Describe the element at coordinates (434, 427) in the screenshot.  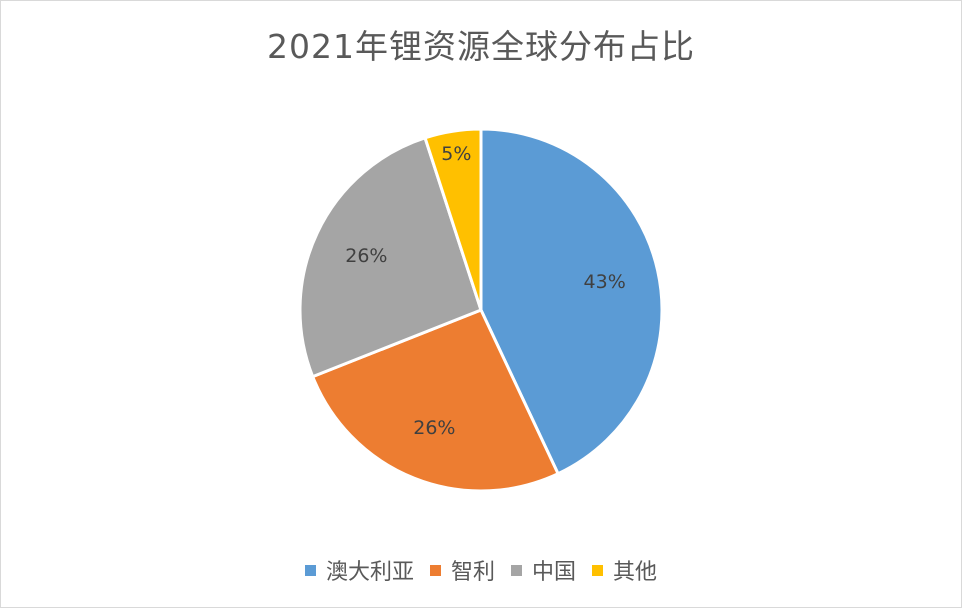
I see `data-label-chile: 26%` at that location.